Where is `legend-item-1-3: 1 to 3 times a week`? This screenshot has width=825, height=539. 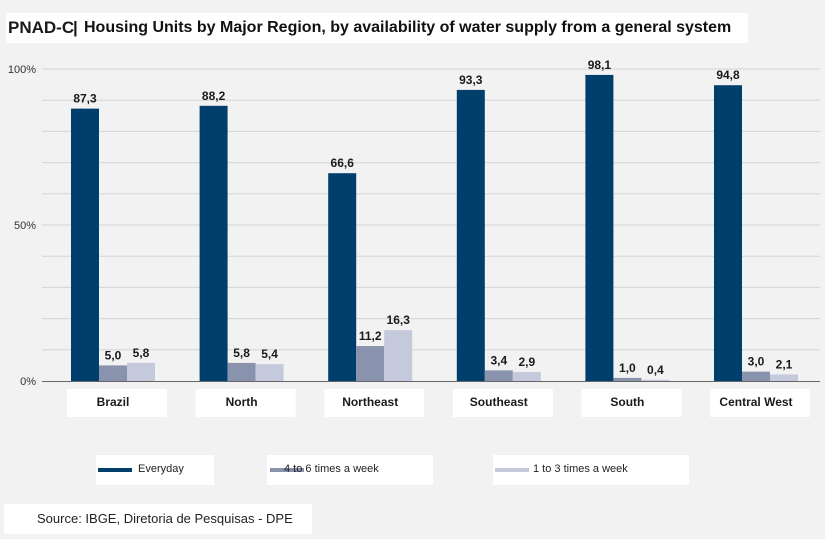 legend-item-1-3: 1 to 3 times a week is located at coordinates (591, 470).